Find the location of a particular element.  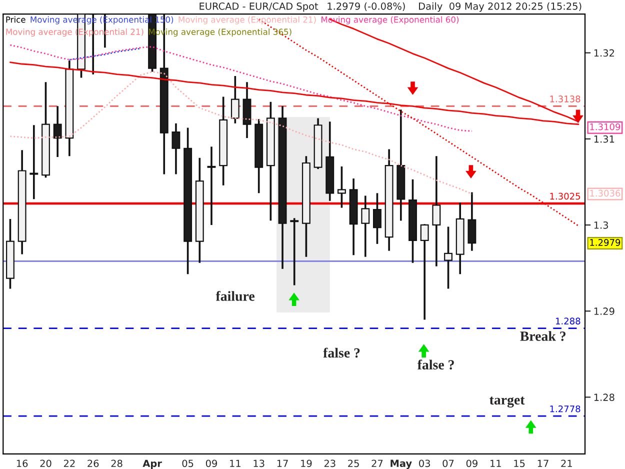

x-tick-label: 19 is located at coordinates (306, 464).